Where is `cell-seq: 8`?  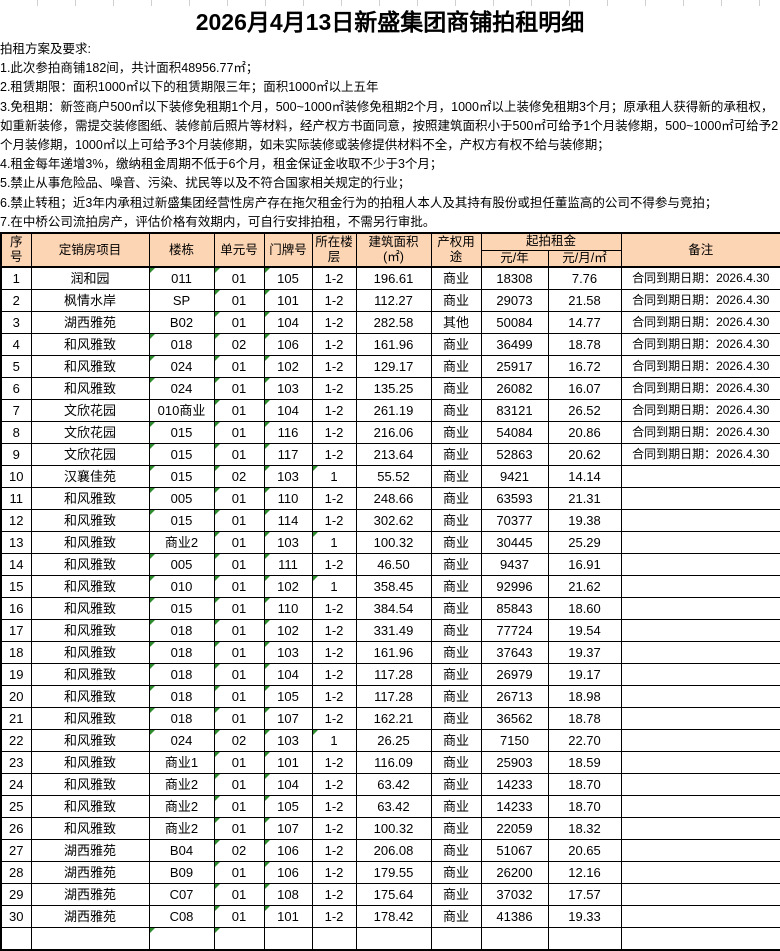
cell-seq: 8 is located at coordinates (16, 433).